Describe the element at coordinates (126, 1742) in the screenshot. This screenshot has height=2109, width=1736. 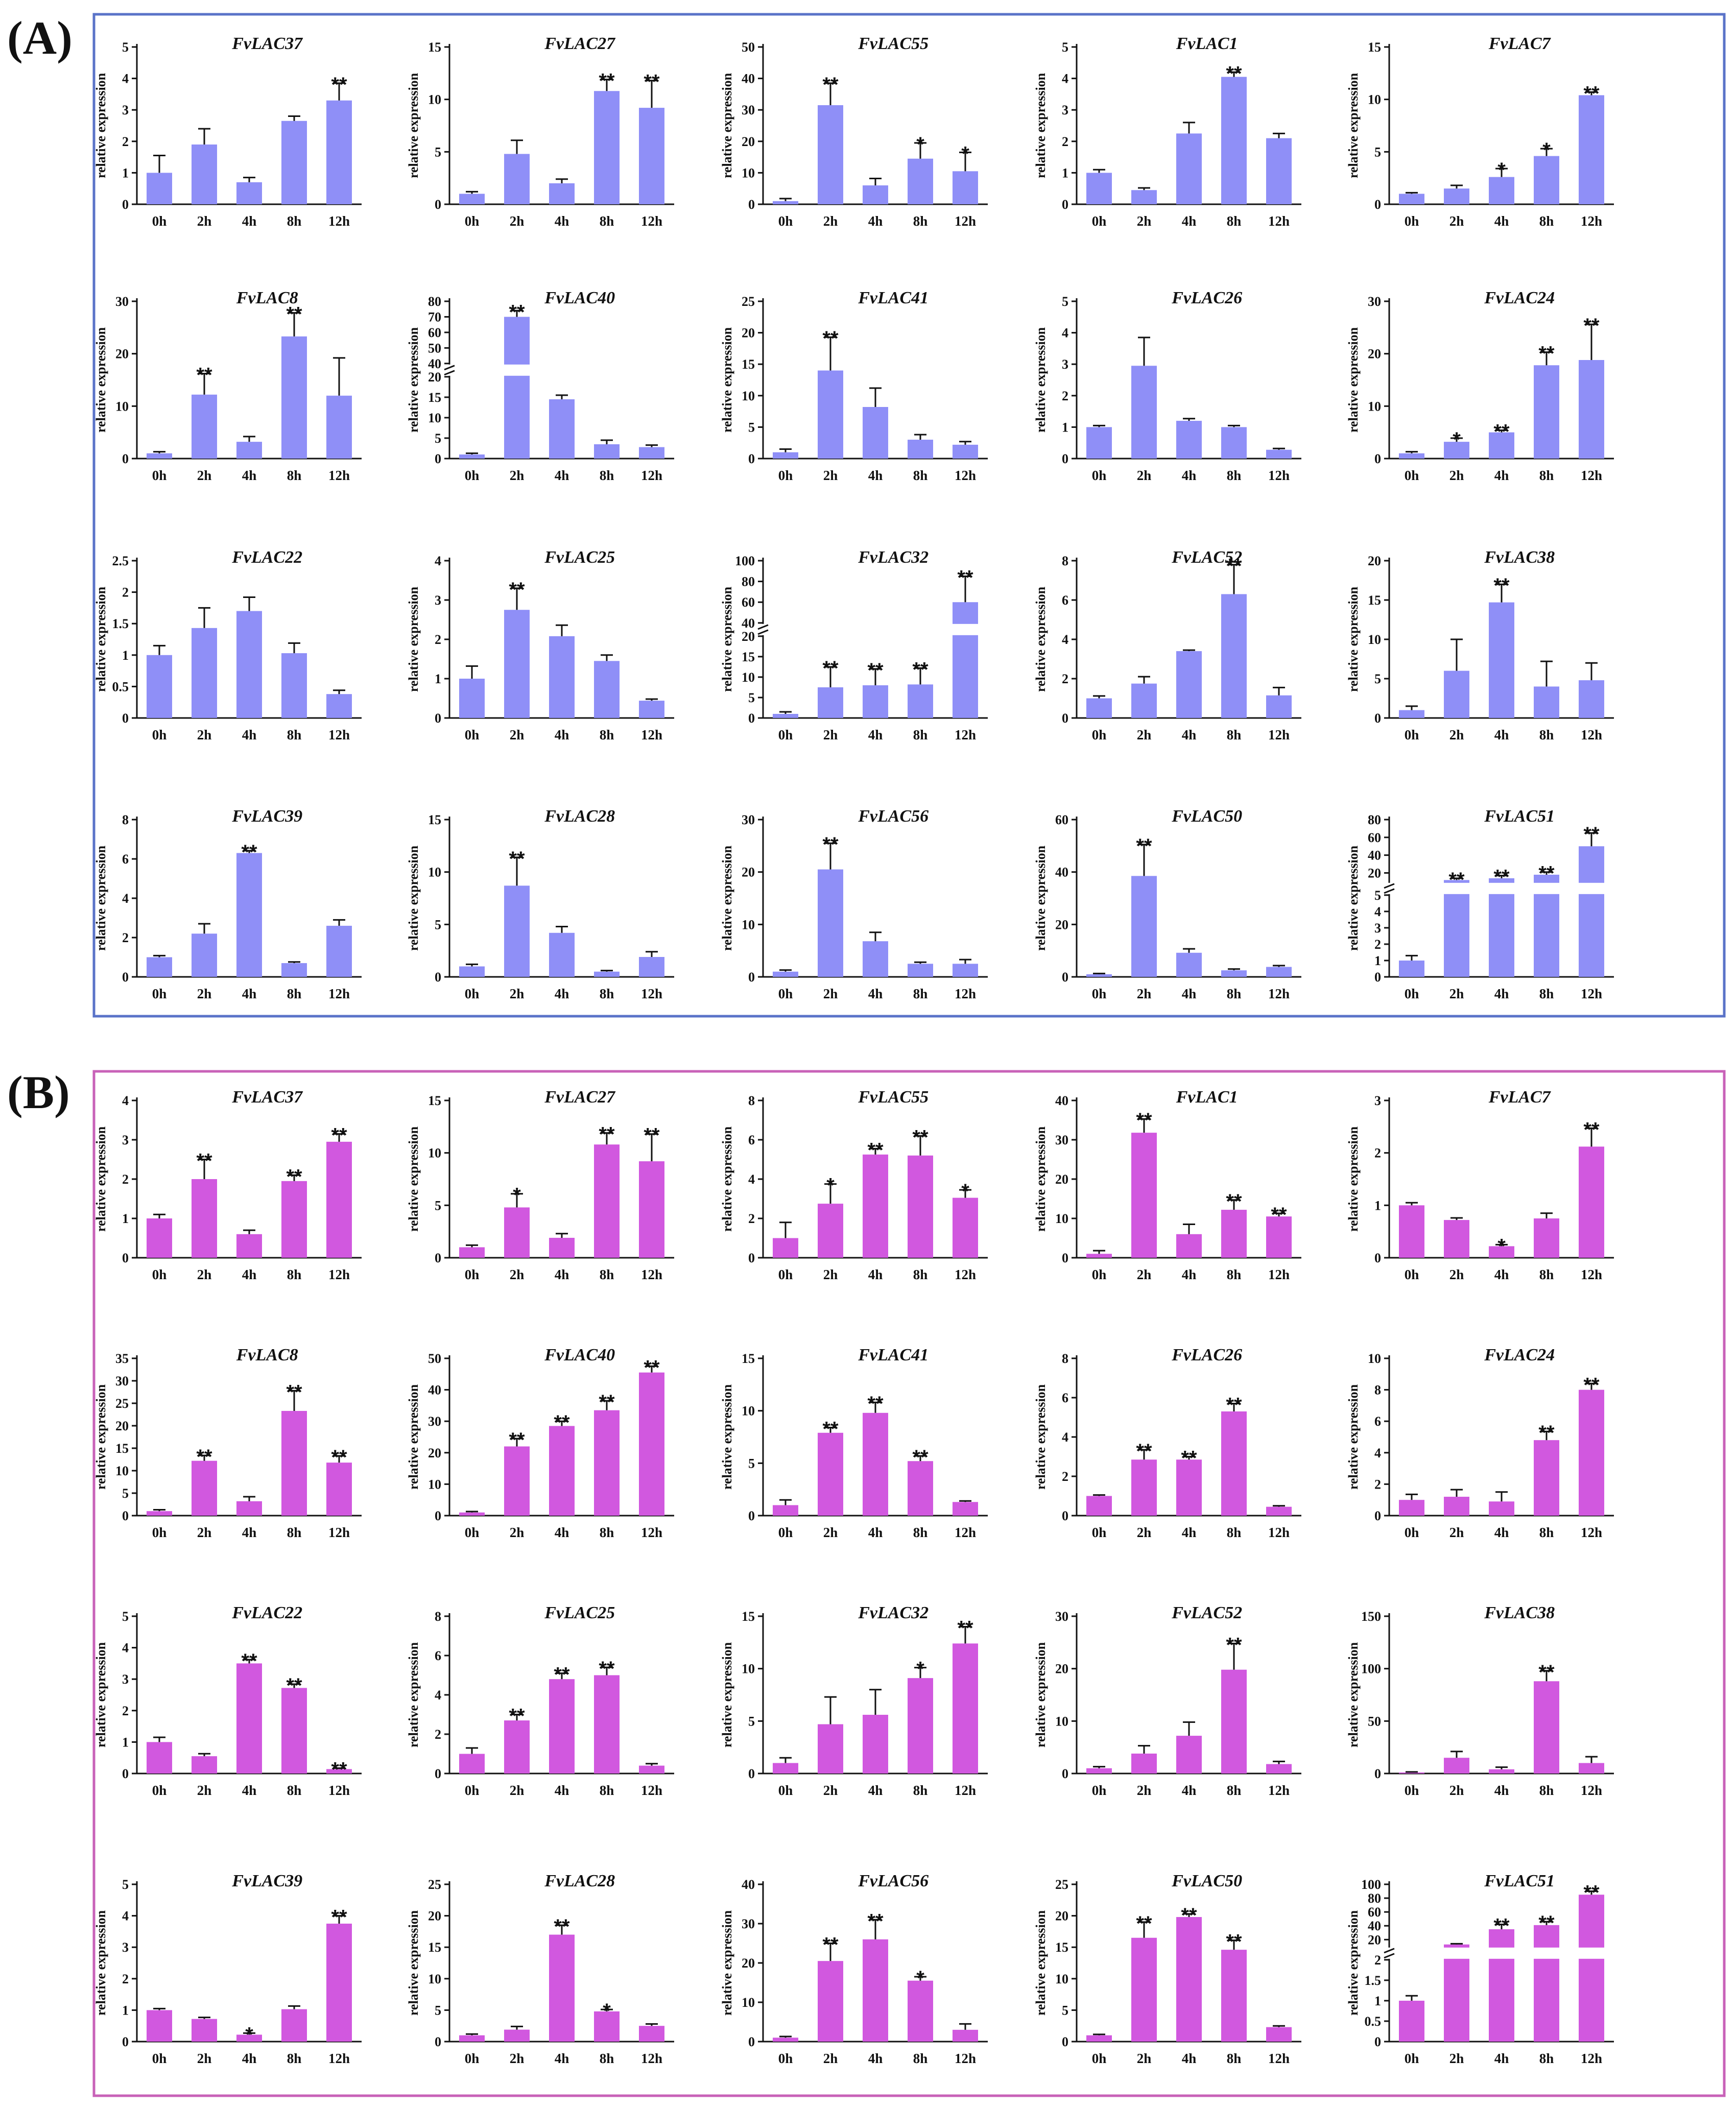
I see `y-tick-label: 1` at that location.